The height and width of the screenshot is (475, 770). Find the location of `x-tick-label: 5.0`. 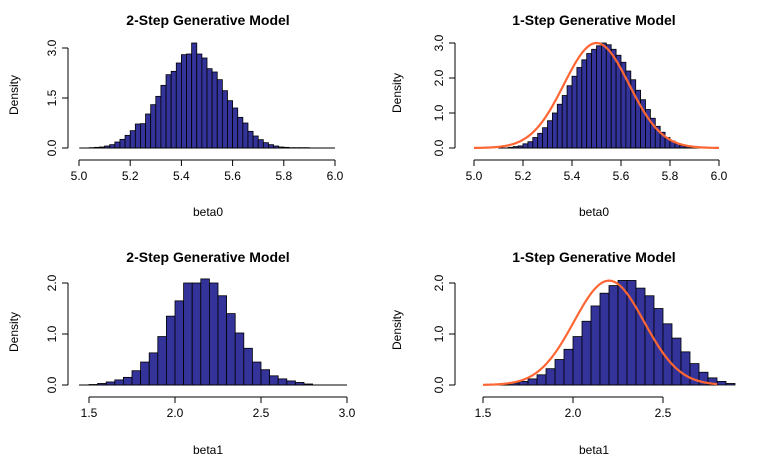

x-tick-label: 5.0 is located at coordinates (474, 176).